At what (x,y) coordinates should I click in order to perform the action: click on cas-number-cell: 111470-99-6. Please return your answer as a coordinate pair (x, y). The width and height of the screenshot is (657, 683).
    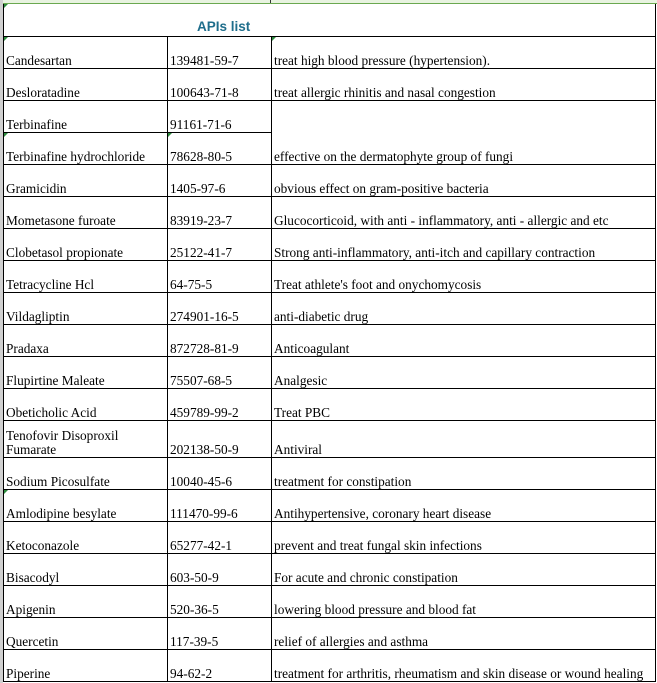
    Looking at the image, I should click on (219, 505).